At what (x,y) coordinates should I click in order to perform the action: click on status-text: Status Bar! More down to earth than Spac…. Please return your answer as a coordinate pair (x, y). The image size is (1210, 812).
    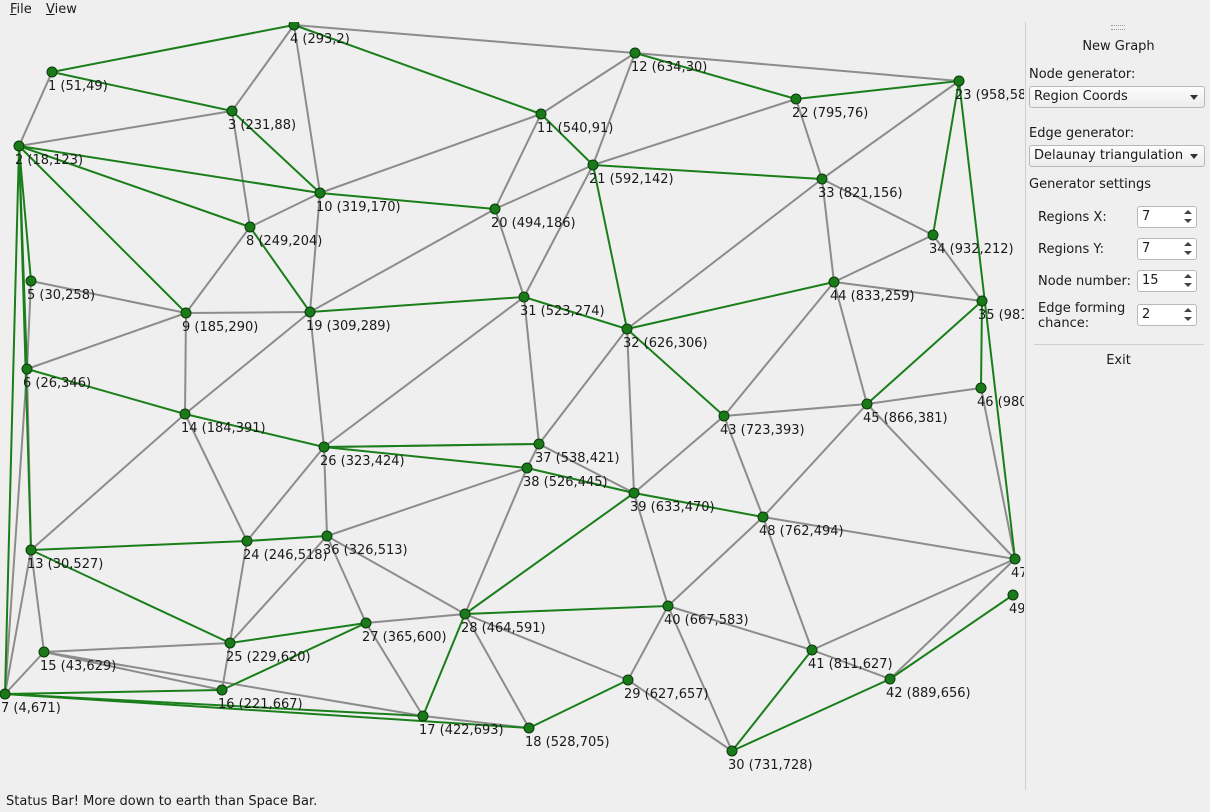
    Looking at the image, I should click on (162, 801).